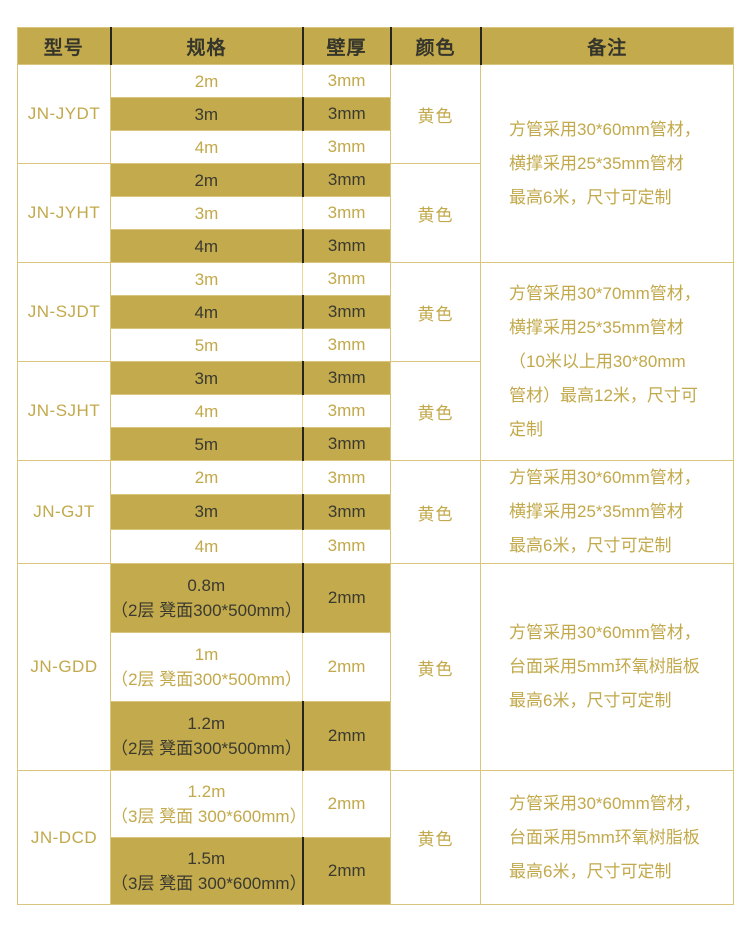  Describe the element at coordinates (346, 46) in the screenshot. I see `header-cell-wall-thickness: 壁厚` at that location.